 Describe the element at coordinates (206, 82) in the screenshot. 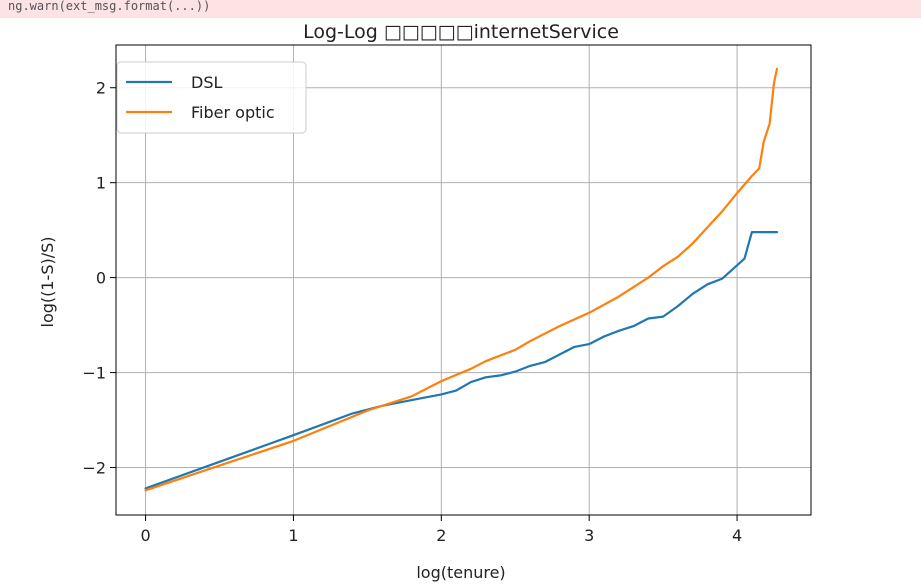

I see `legend-label-dsl: DSL` at that location.